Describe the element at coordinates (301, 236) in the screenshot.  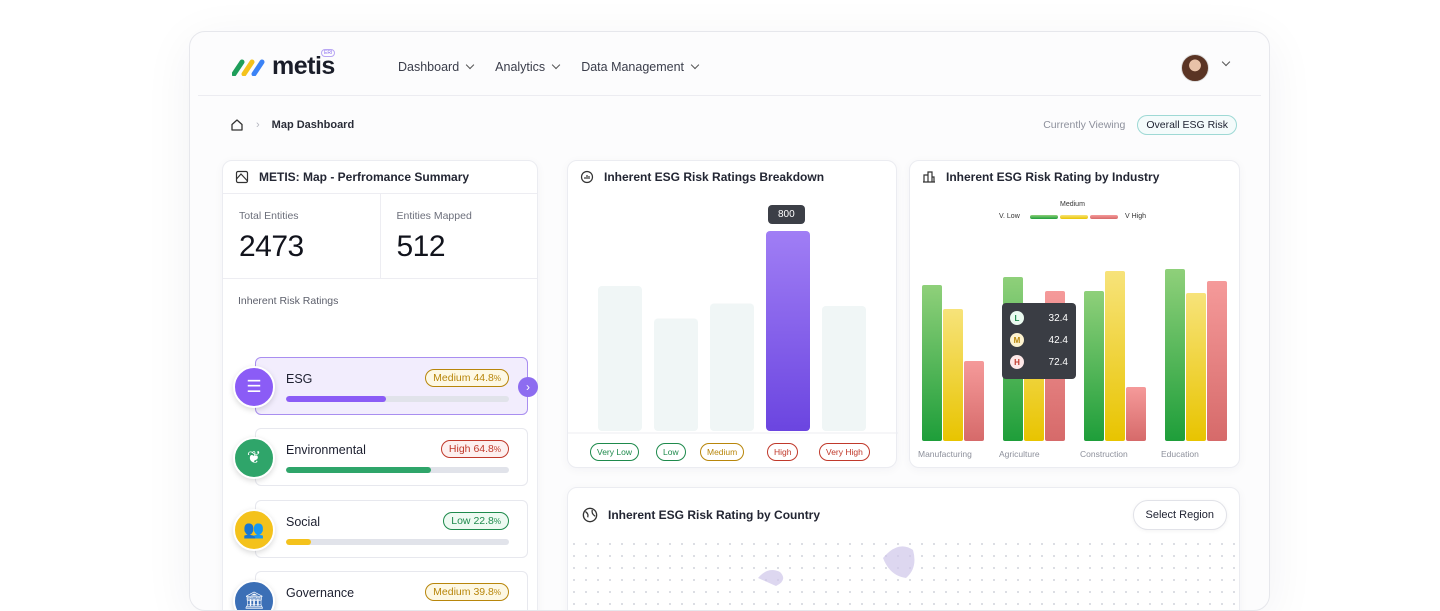
I see `total-entities-stat: Total Entities 2473` at that location.